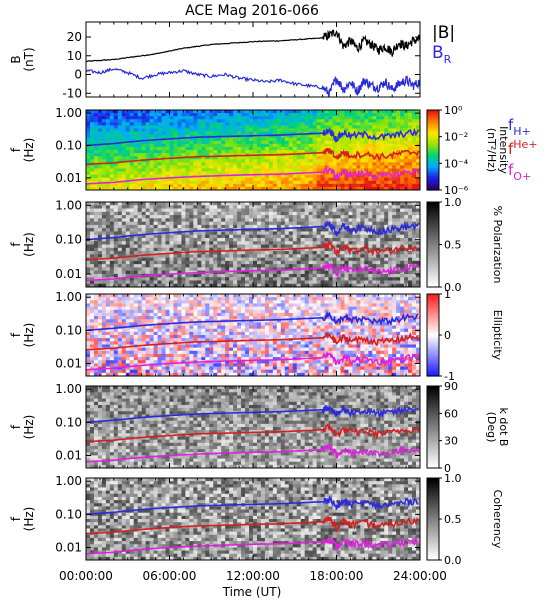  I want to click on colorbar-swatch, so click(433, 284).